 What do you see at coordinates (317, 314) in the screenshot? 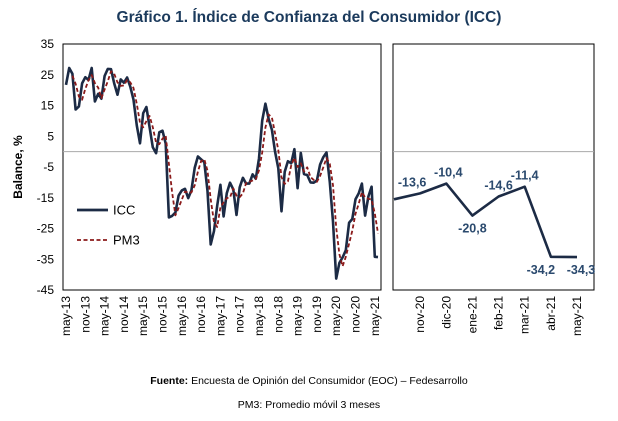
I see `x-tick-label: nov-19` at bounding box center [317, 314].